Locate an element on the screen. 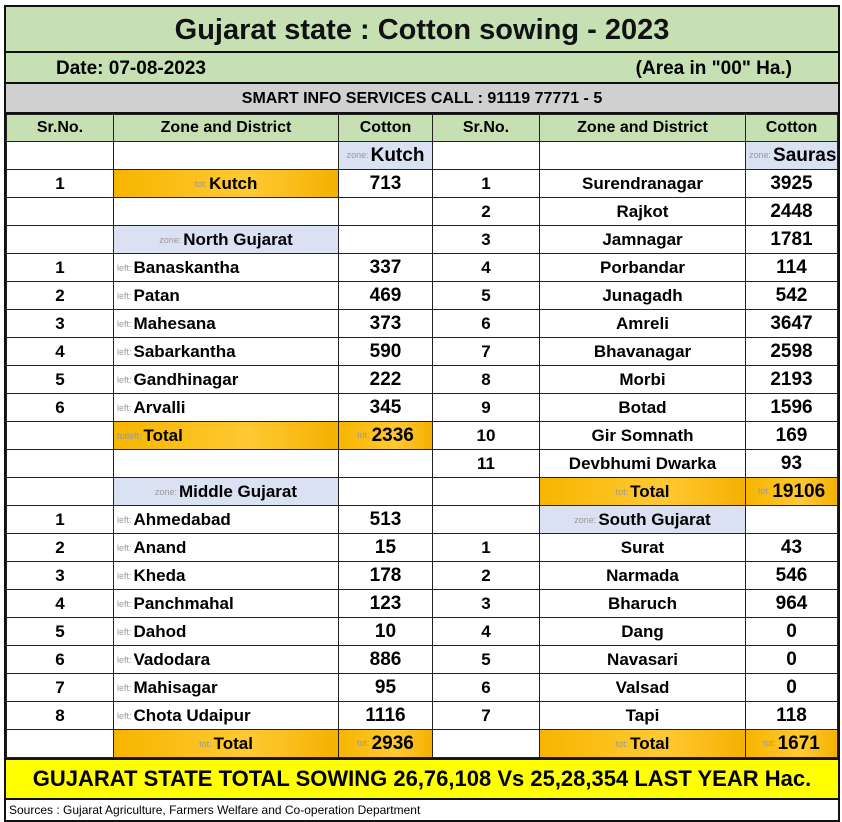 Image resolution: width=842 pixels, height=822 pixels. table-row: totleft: Total tot: 2336 10 Gir Somnath 169 is located at coordinates (422, 435).